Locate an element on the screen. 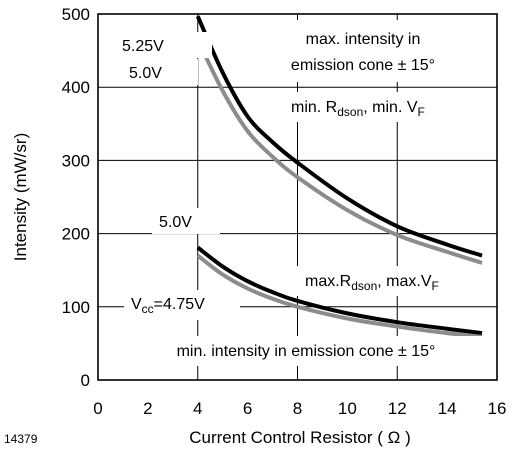 Image resolution: width=518 pixels, height=452 pixels. label-min-rdson: min. Rdson, min. VF is located at coordinates (358, 109).